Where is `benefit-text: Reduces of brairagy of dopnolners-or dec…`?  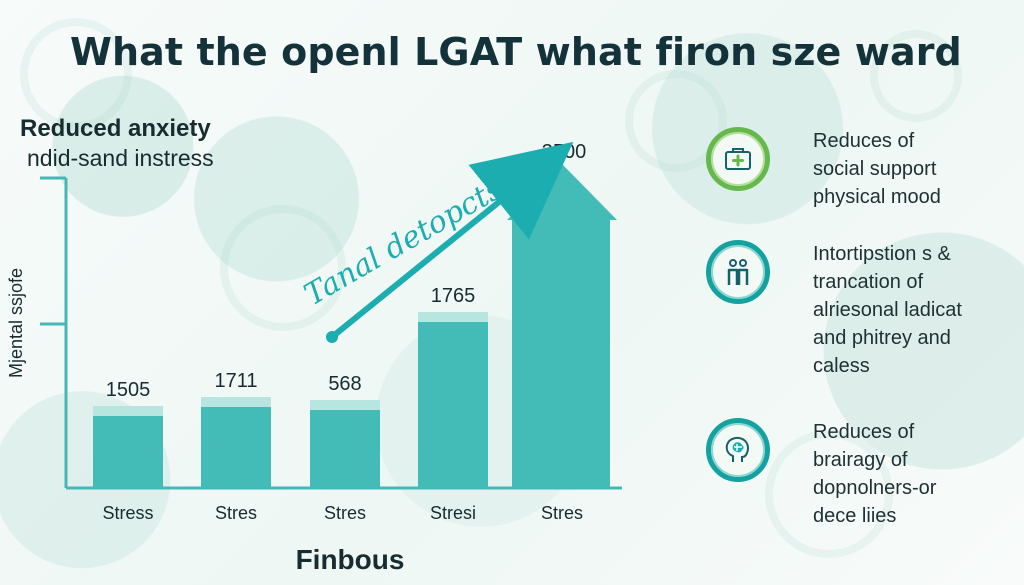 benefit-text: Reduces of brairagy of dopnolners-or dec… is located at coordinates (908, 474).